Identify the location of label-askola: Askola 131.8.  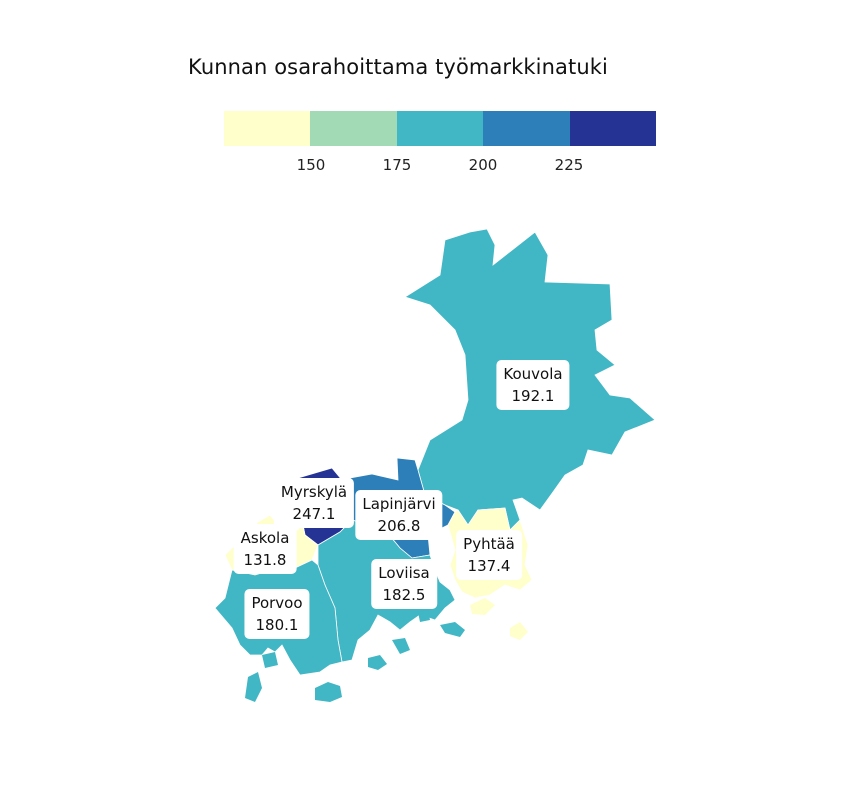
(265, 549).